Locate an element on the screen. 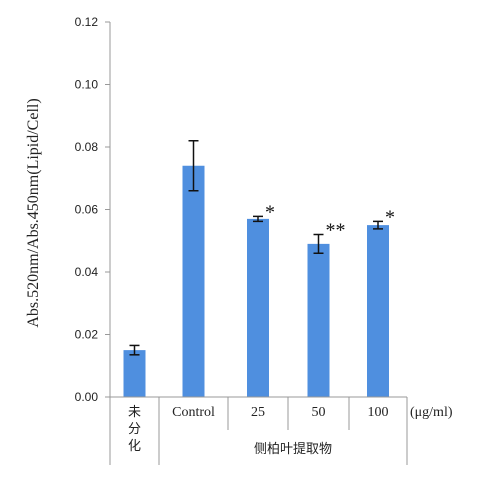 The image size is (484, 489). unit-label: (μg/ml) is located at coordinates (431, 412).